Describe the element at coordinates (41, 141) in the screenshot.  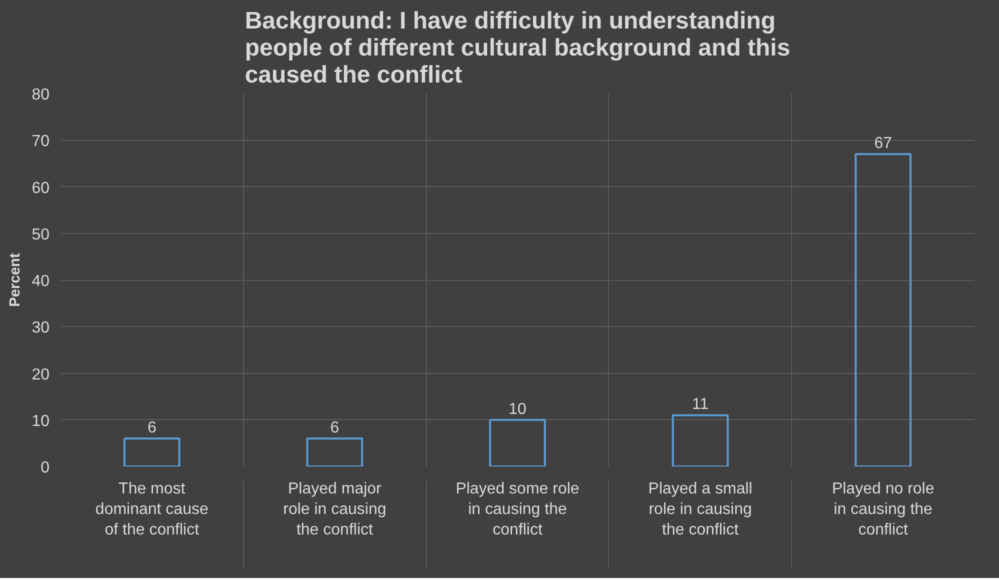
I see `y-tick-label: 70` at that location.